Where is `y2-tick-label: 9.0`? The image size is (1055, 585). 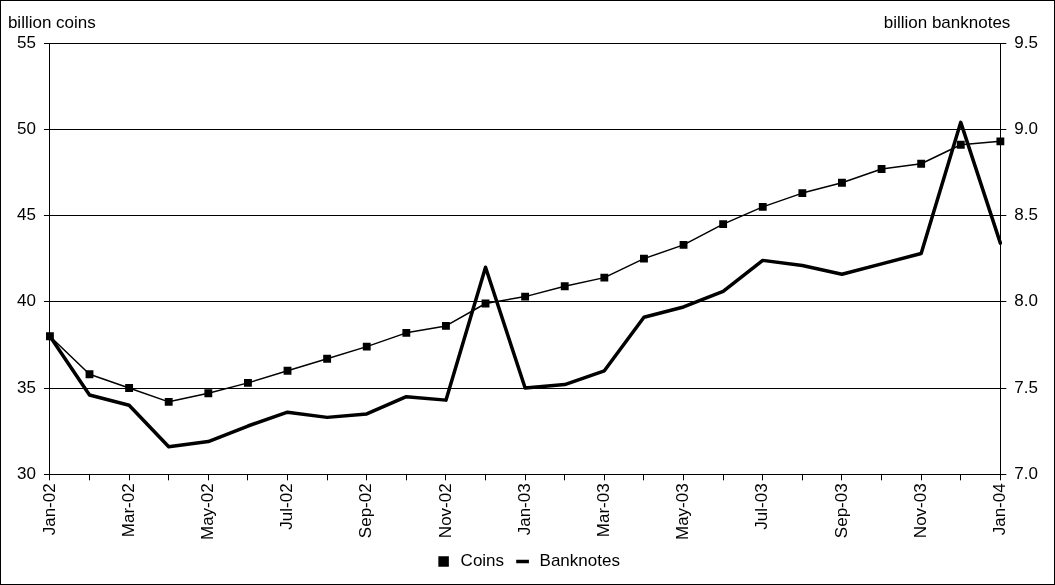 y2-tick-label: 9.0 is located at coordinates (1026, 128).